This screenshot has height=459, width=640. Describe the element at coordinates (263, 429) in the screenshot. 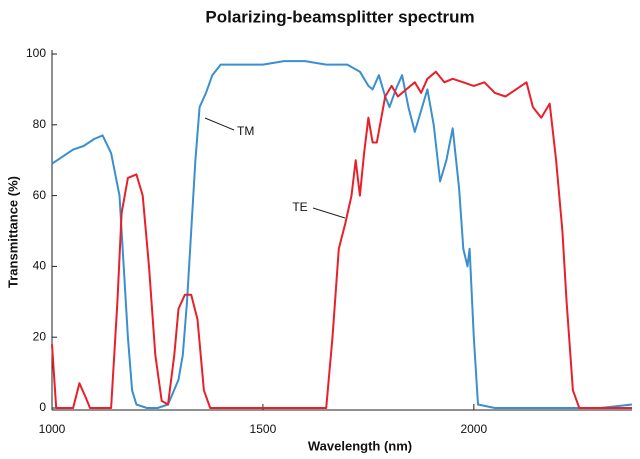

I see `x-tick-label: 1500` at that location.